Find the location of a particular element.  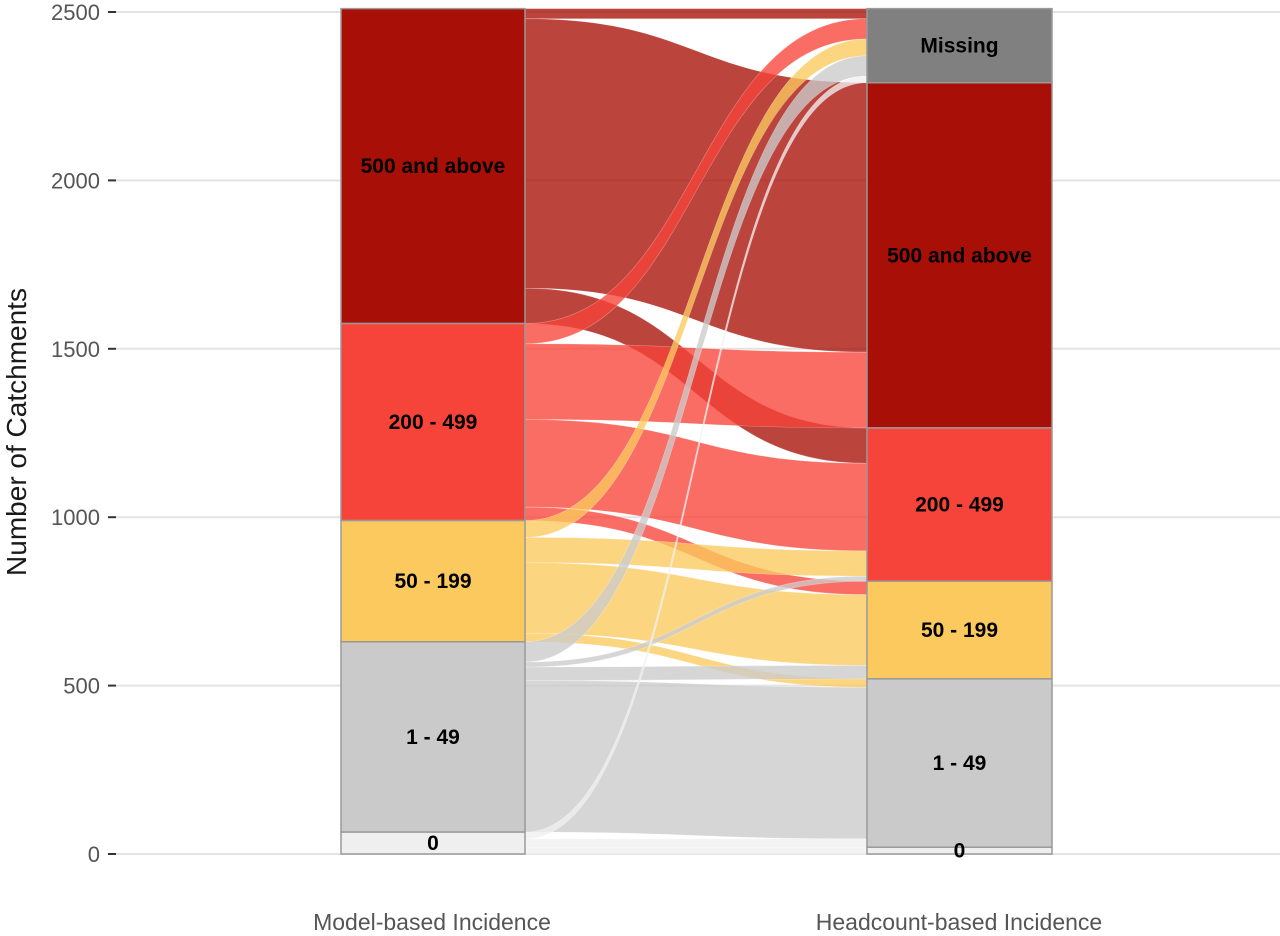

stratum-headcount-missing is located at coordinates (959, 45).